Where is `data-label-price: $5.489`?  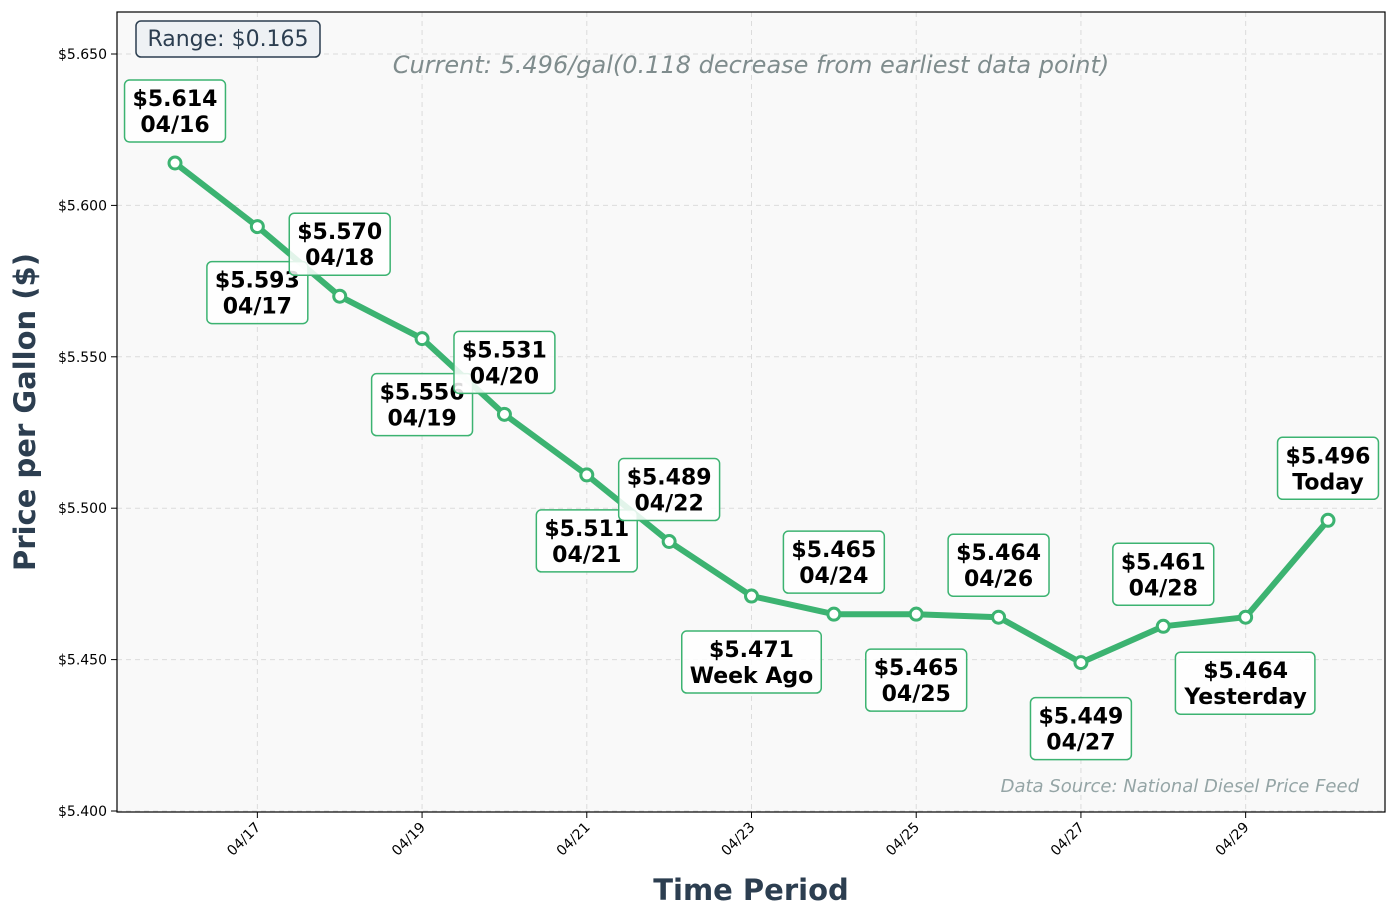
data-label-price: $5.489 is located at coordinates (669, 478).